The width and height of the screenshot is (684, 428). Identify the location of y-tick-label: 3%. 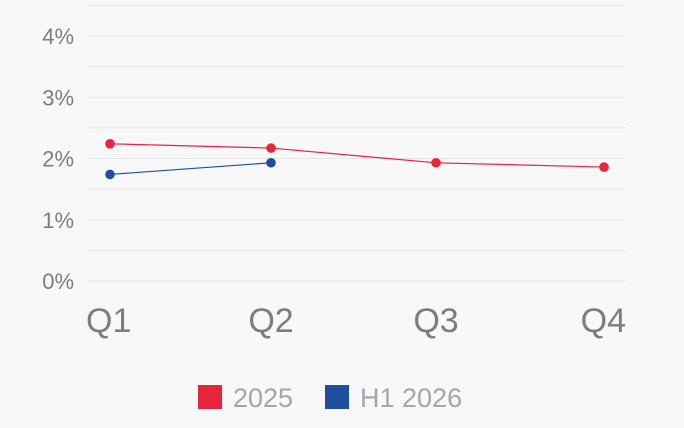
(58, 97).